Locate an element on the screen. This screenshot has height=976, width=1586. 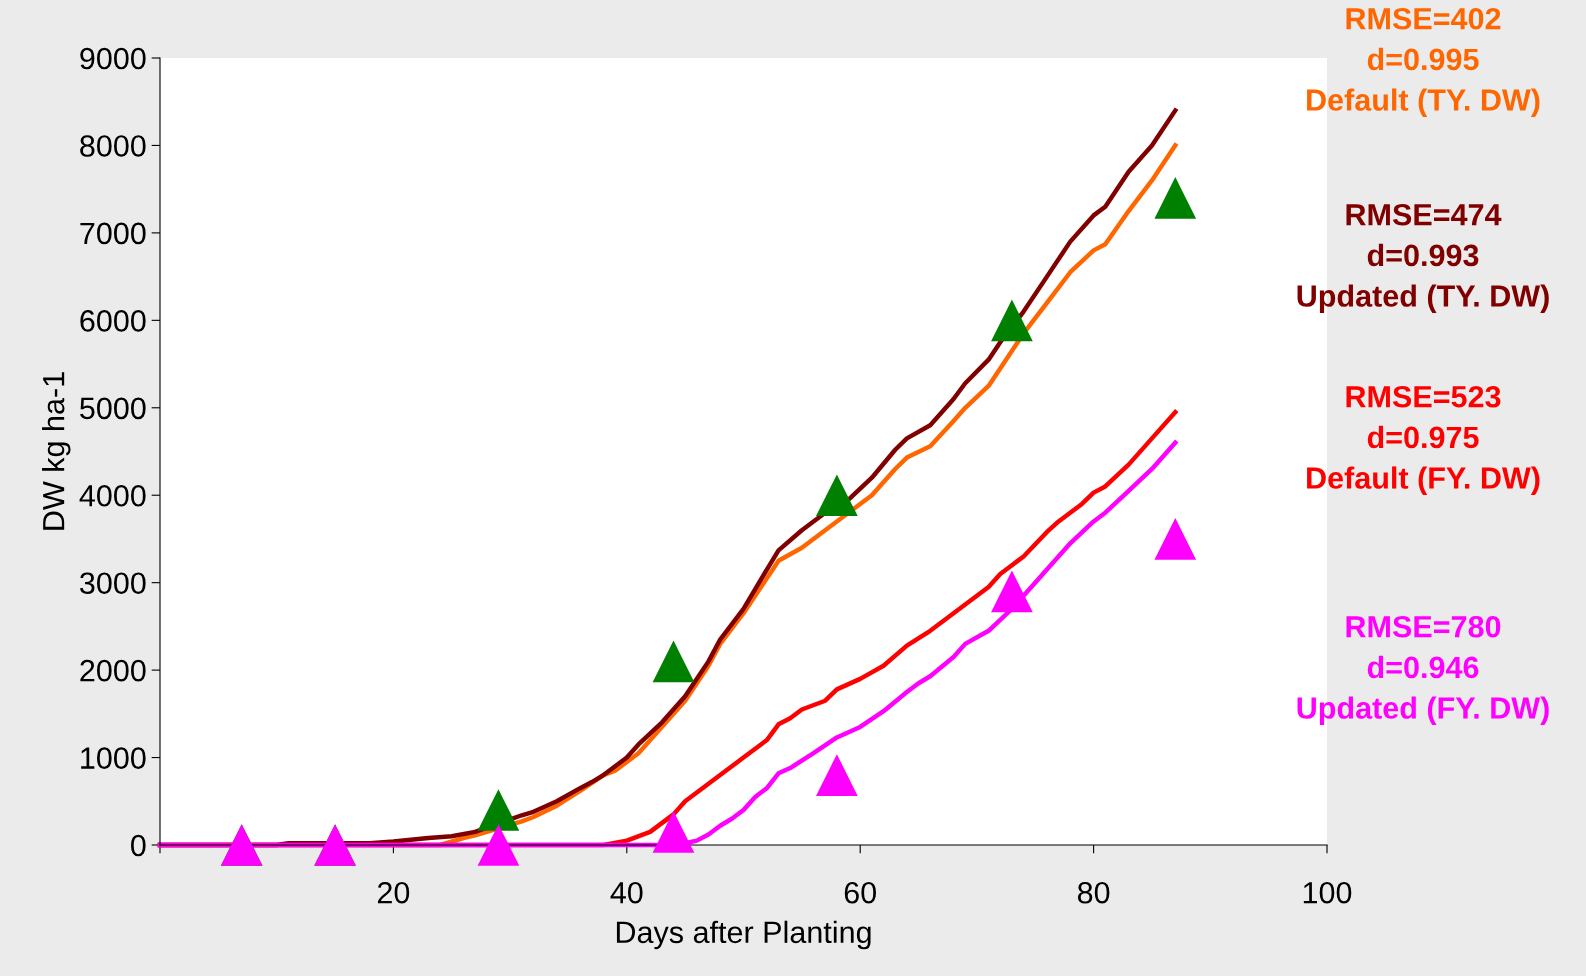
y-tick-label: 6000 is located at coordinates (113, 321).